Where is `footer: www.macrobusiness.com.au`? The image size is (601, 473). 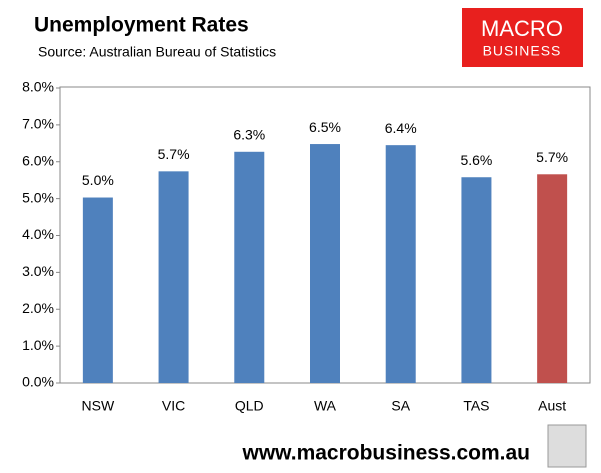
footer: www.macrobusiness.com.au is located at coordinates (386, 453).